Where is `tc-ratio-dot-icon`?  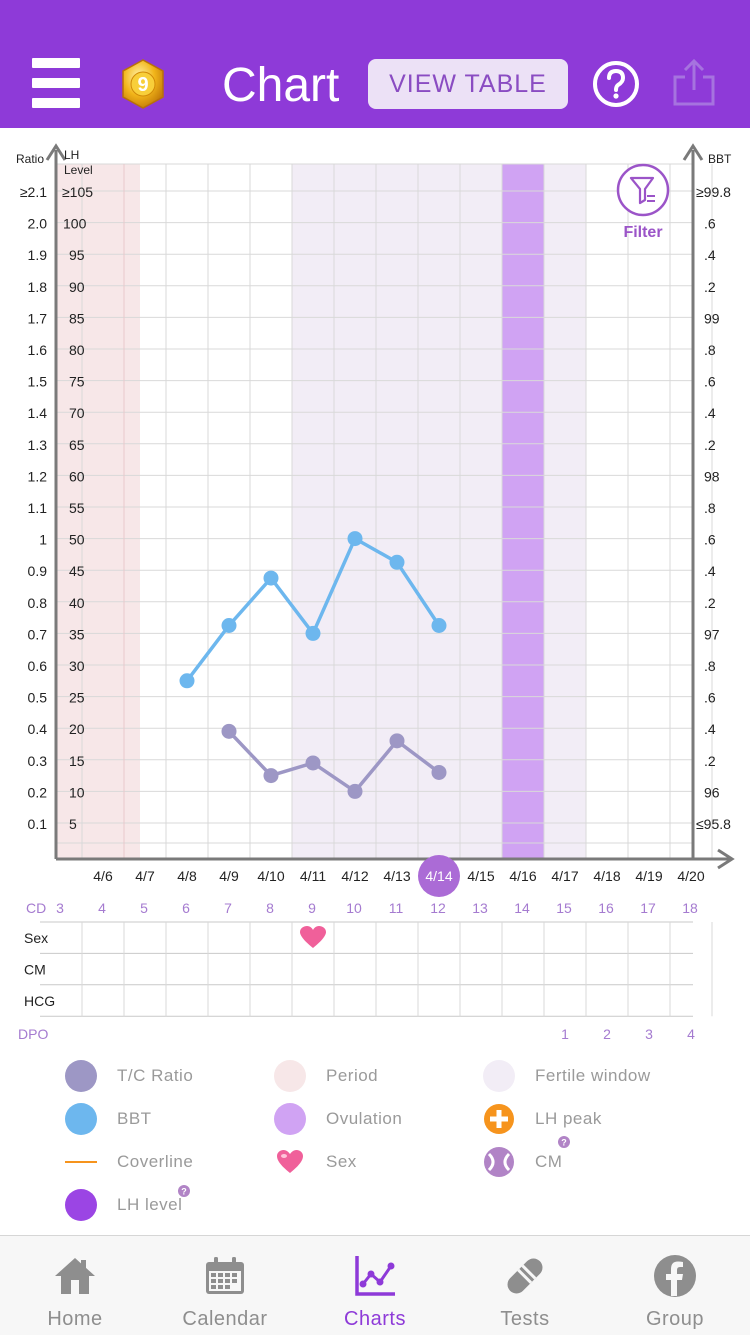 tc-ratio-dot-icon is located at coordinates (81, 1076).